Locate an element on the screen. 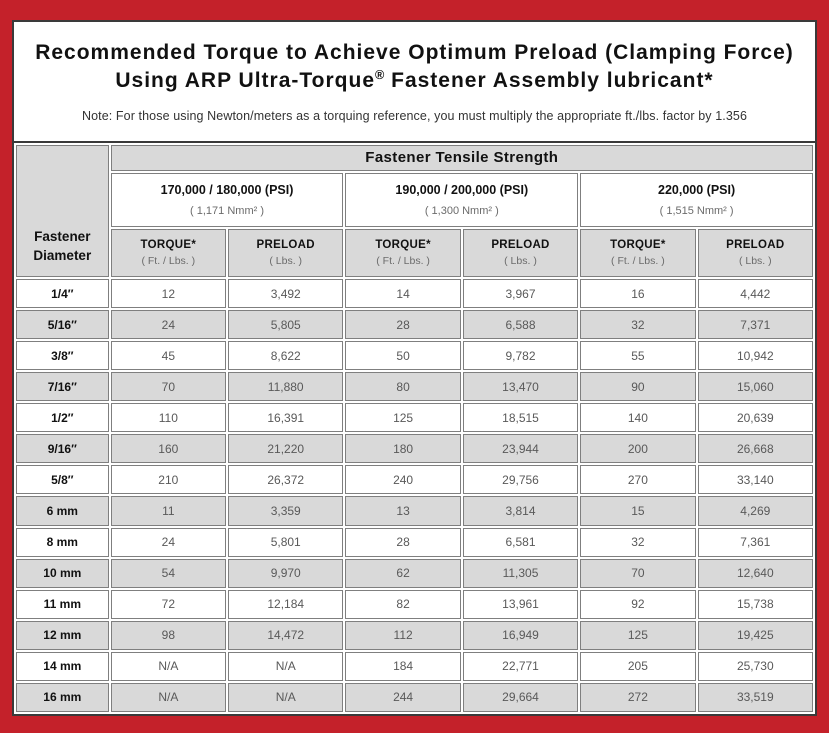  title-line2-post: Fastener Assembly lubricant* is located at coordinates (549, 81).